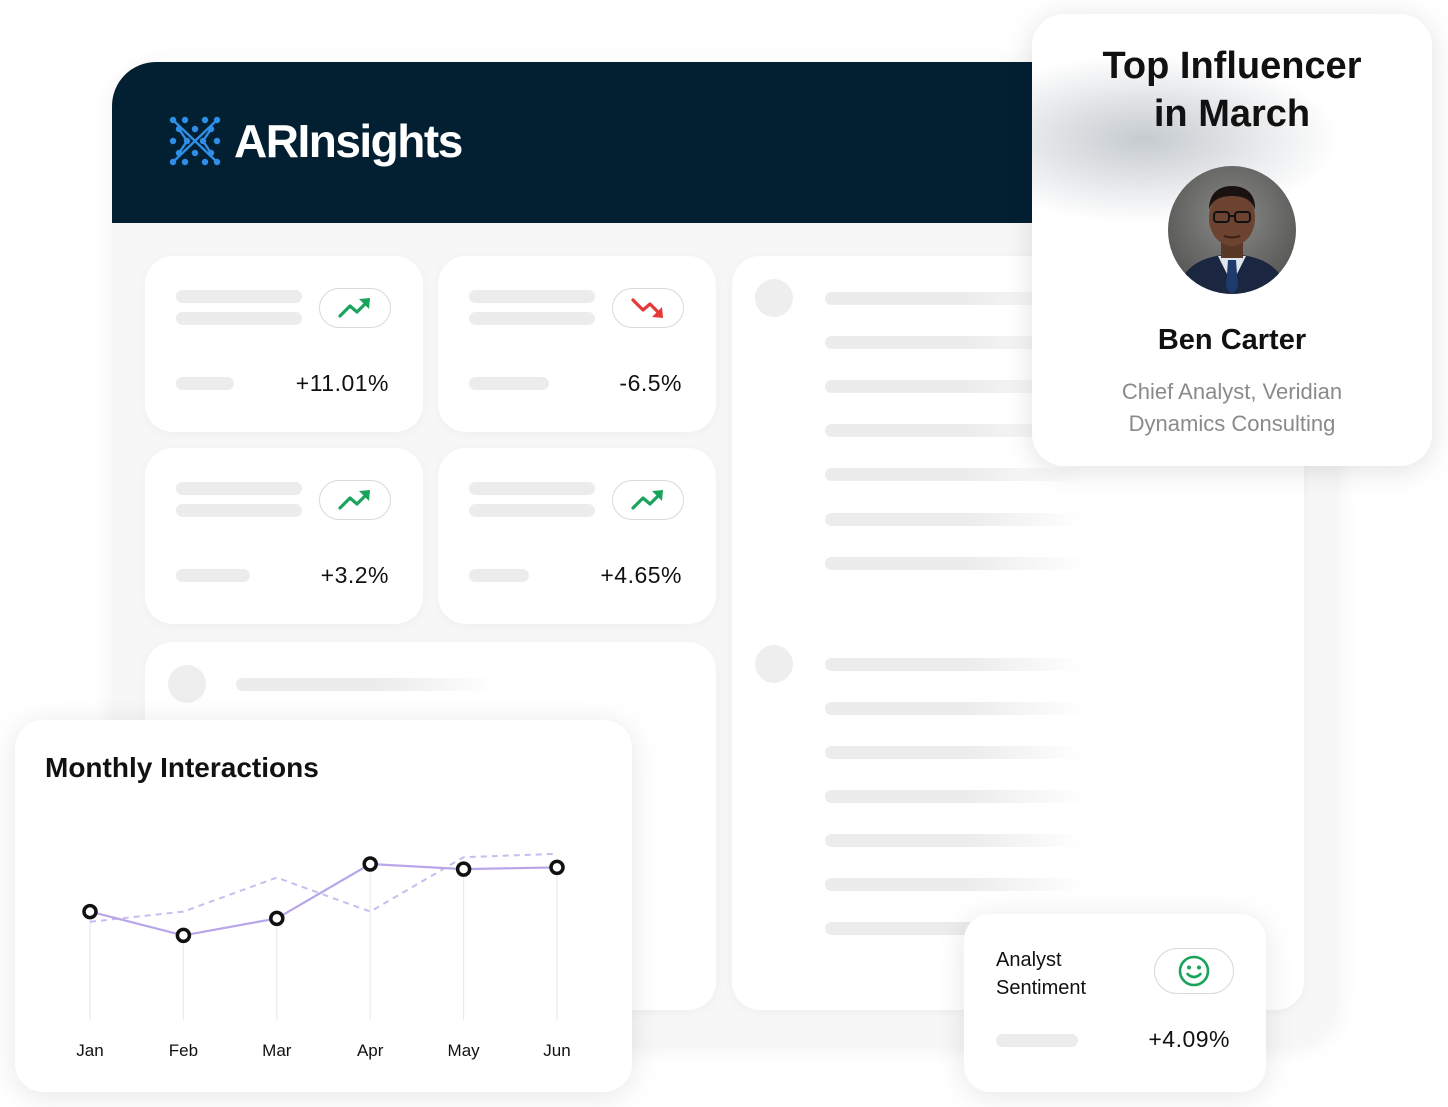 Image resolution: width=1448 pixels, height=1107 pixels. Describe the element at coordinates (1232, 66) in the screenshot. I see `influencer-heading-line1: Top Influencer` at that location.